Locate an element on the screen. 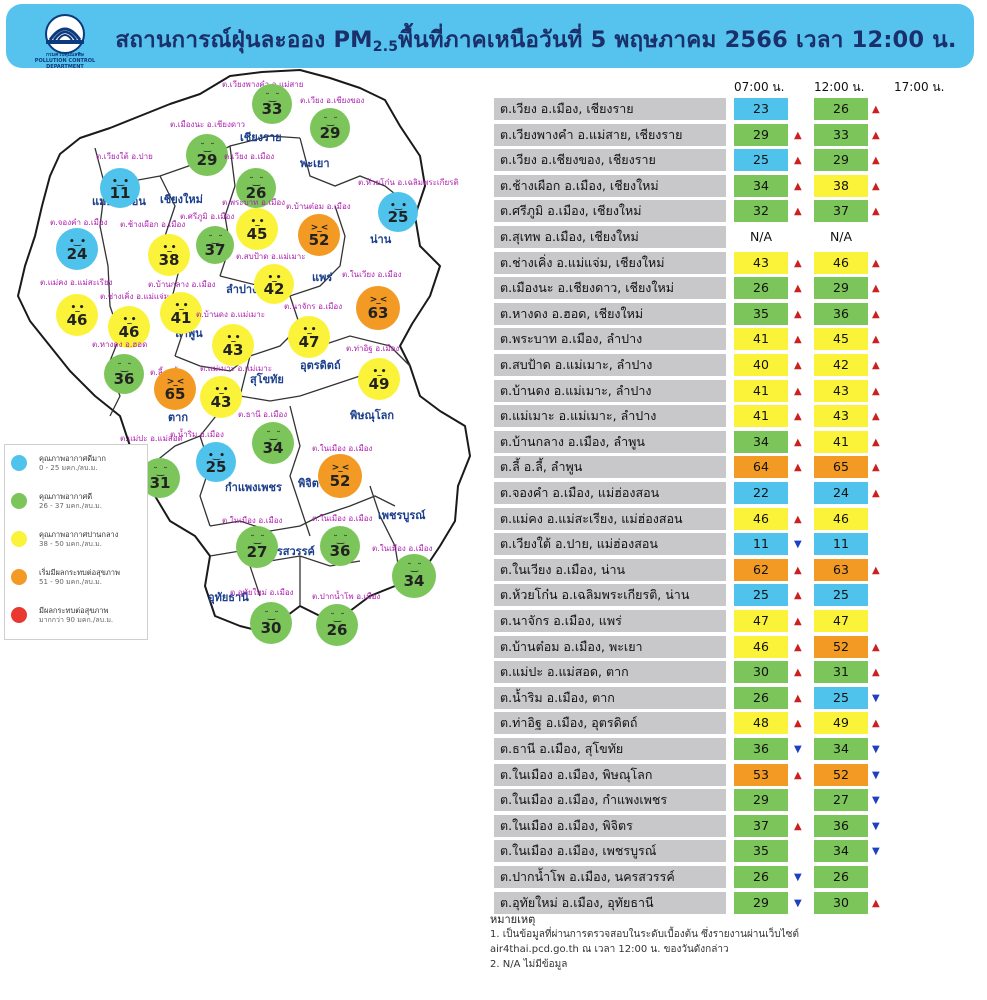  station-name: ต.ช่างเคิ่ง อ.แม่แจ่ม, เชียงใหม่ is located at coordinates (610, 262).